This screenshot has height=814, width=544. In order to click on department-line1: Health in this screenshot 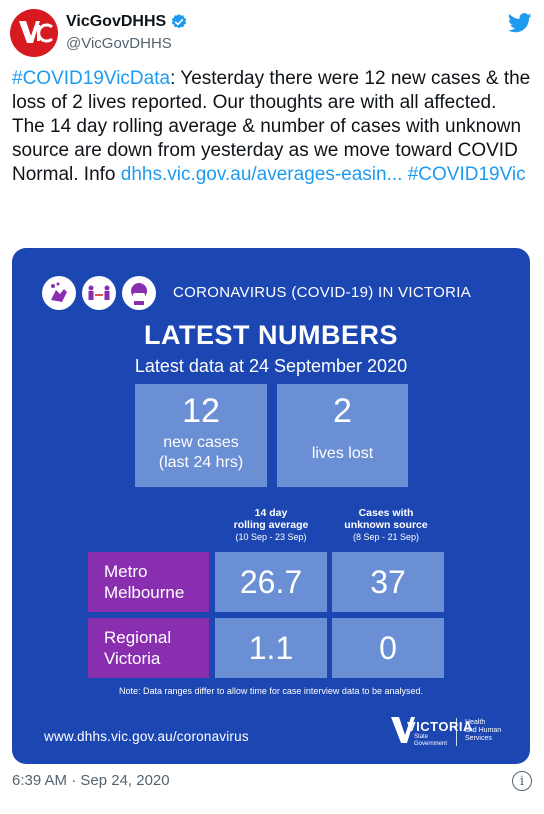, I will do `click(475, 722)`.